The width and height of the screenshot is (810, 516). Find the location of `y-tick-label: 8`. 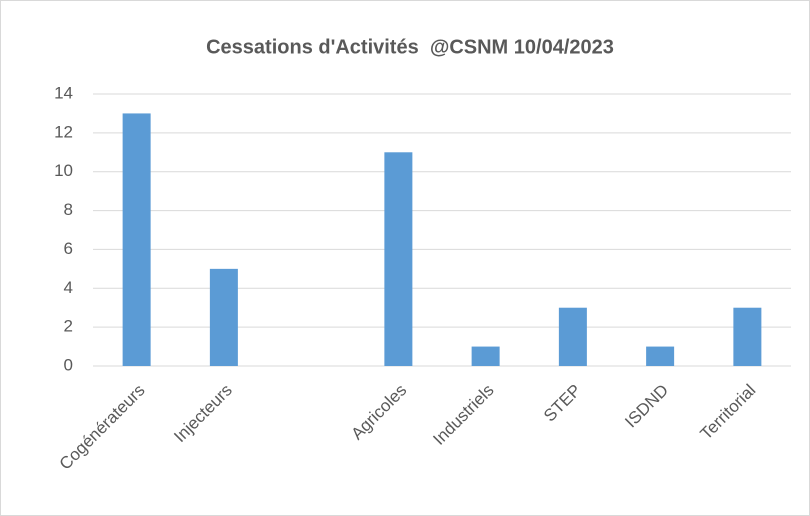

y-tick-label: 8 is located at coordinates (68, 209).